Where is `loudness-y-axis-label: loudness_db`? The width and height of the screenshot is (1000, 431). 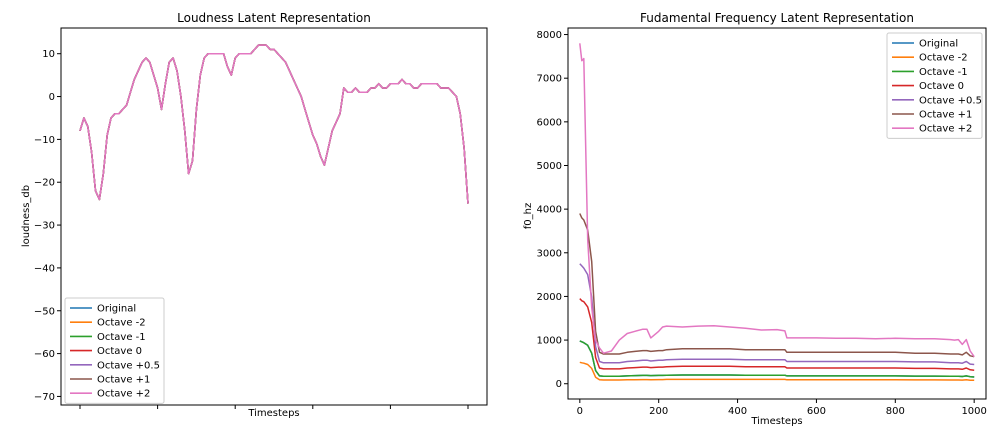 loudness-y-axis-label: loudness_db is located at coordinates (26, 216).